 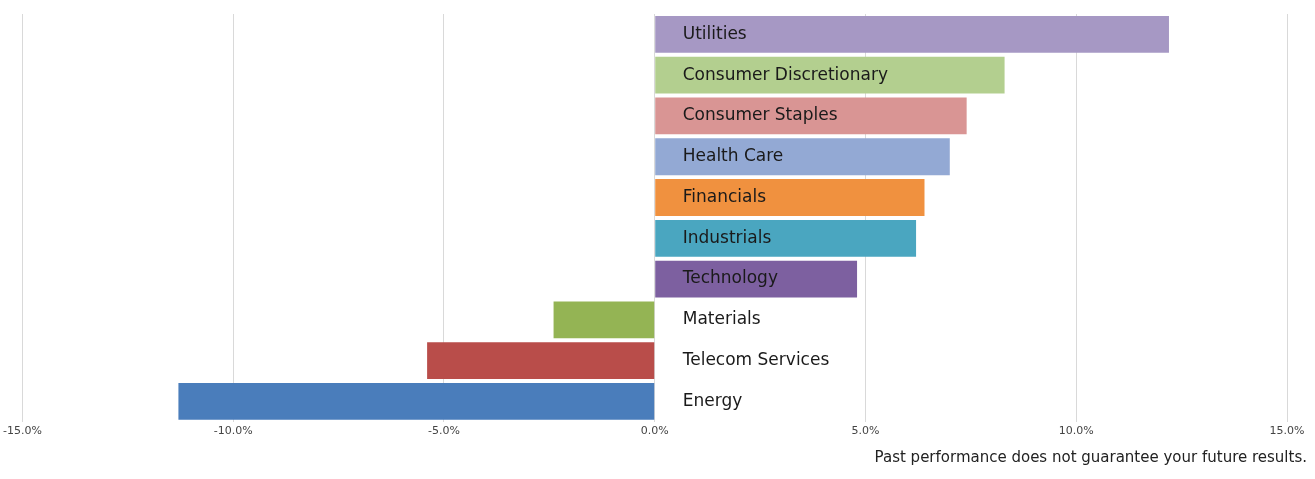 I want to click on x-tick-label: 15.0%, so click(x=1287, y=431).